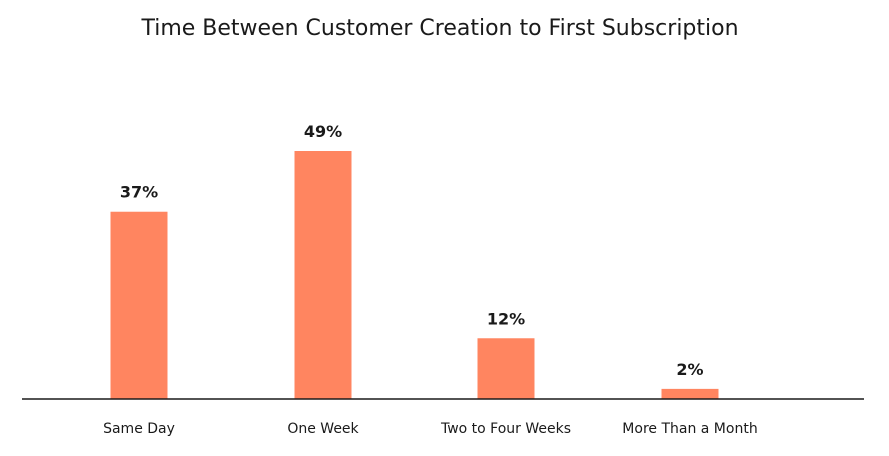 This screenshot has width=889, height=456. Describe the element at coordinates (323, 429) in the screenshot. I see `category-label-1: One Week` at that location.